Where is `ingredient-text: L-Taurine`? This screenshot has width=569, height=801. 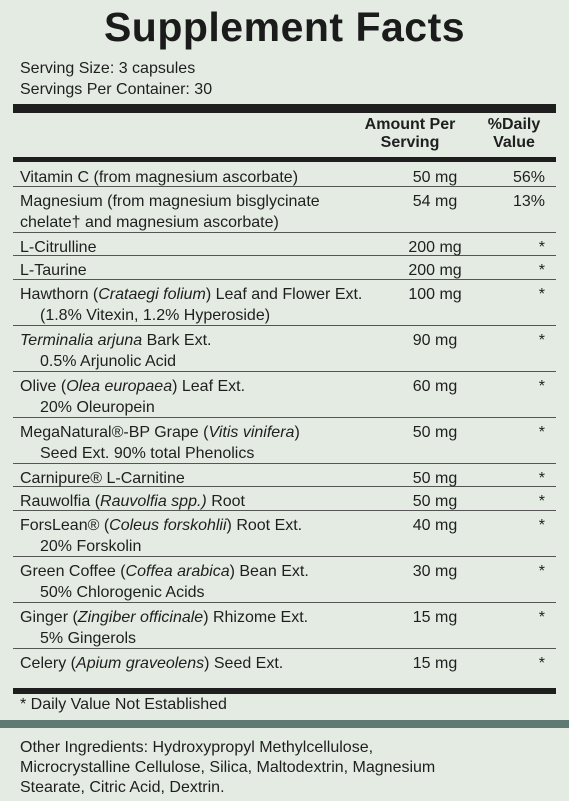 ingredient-text: L-Taurine is located at coordinates (53, 270).